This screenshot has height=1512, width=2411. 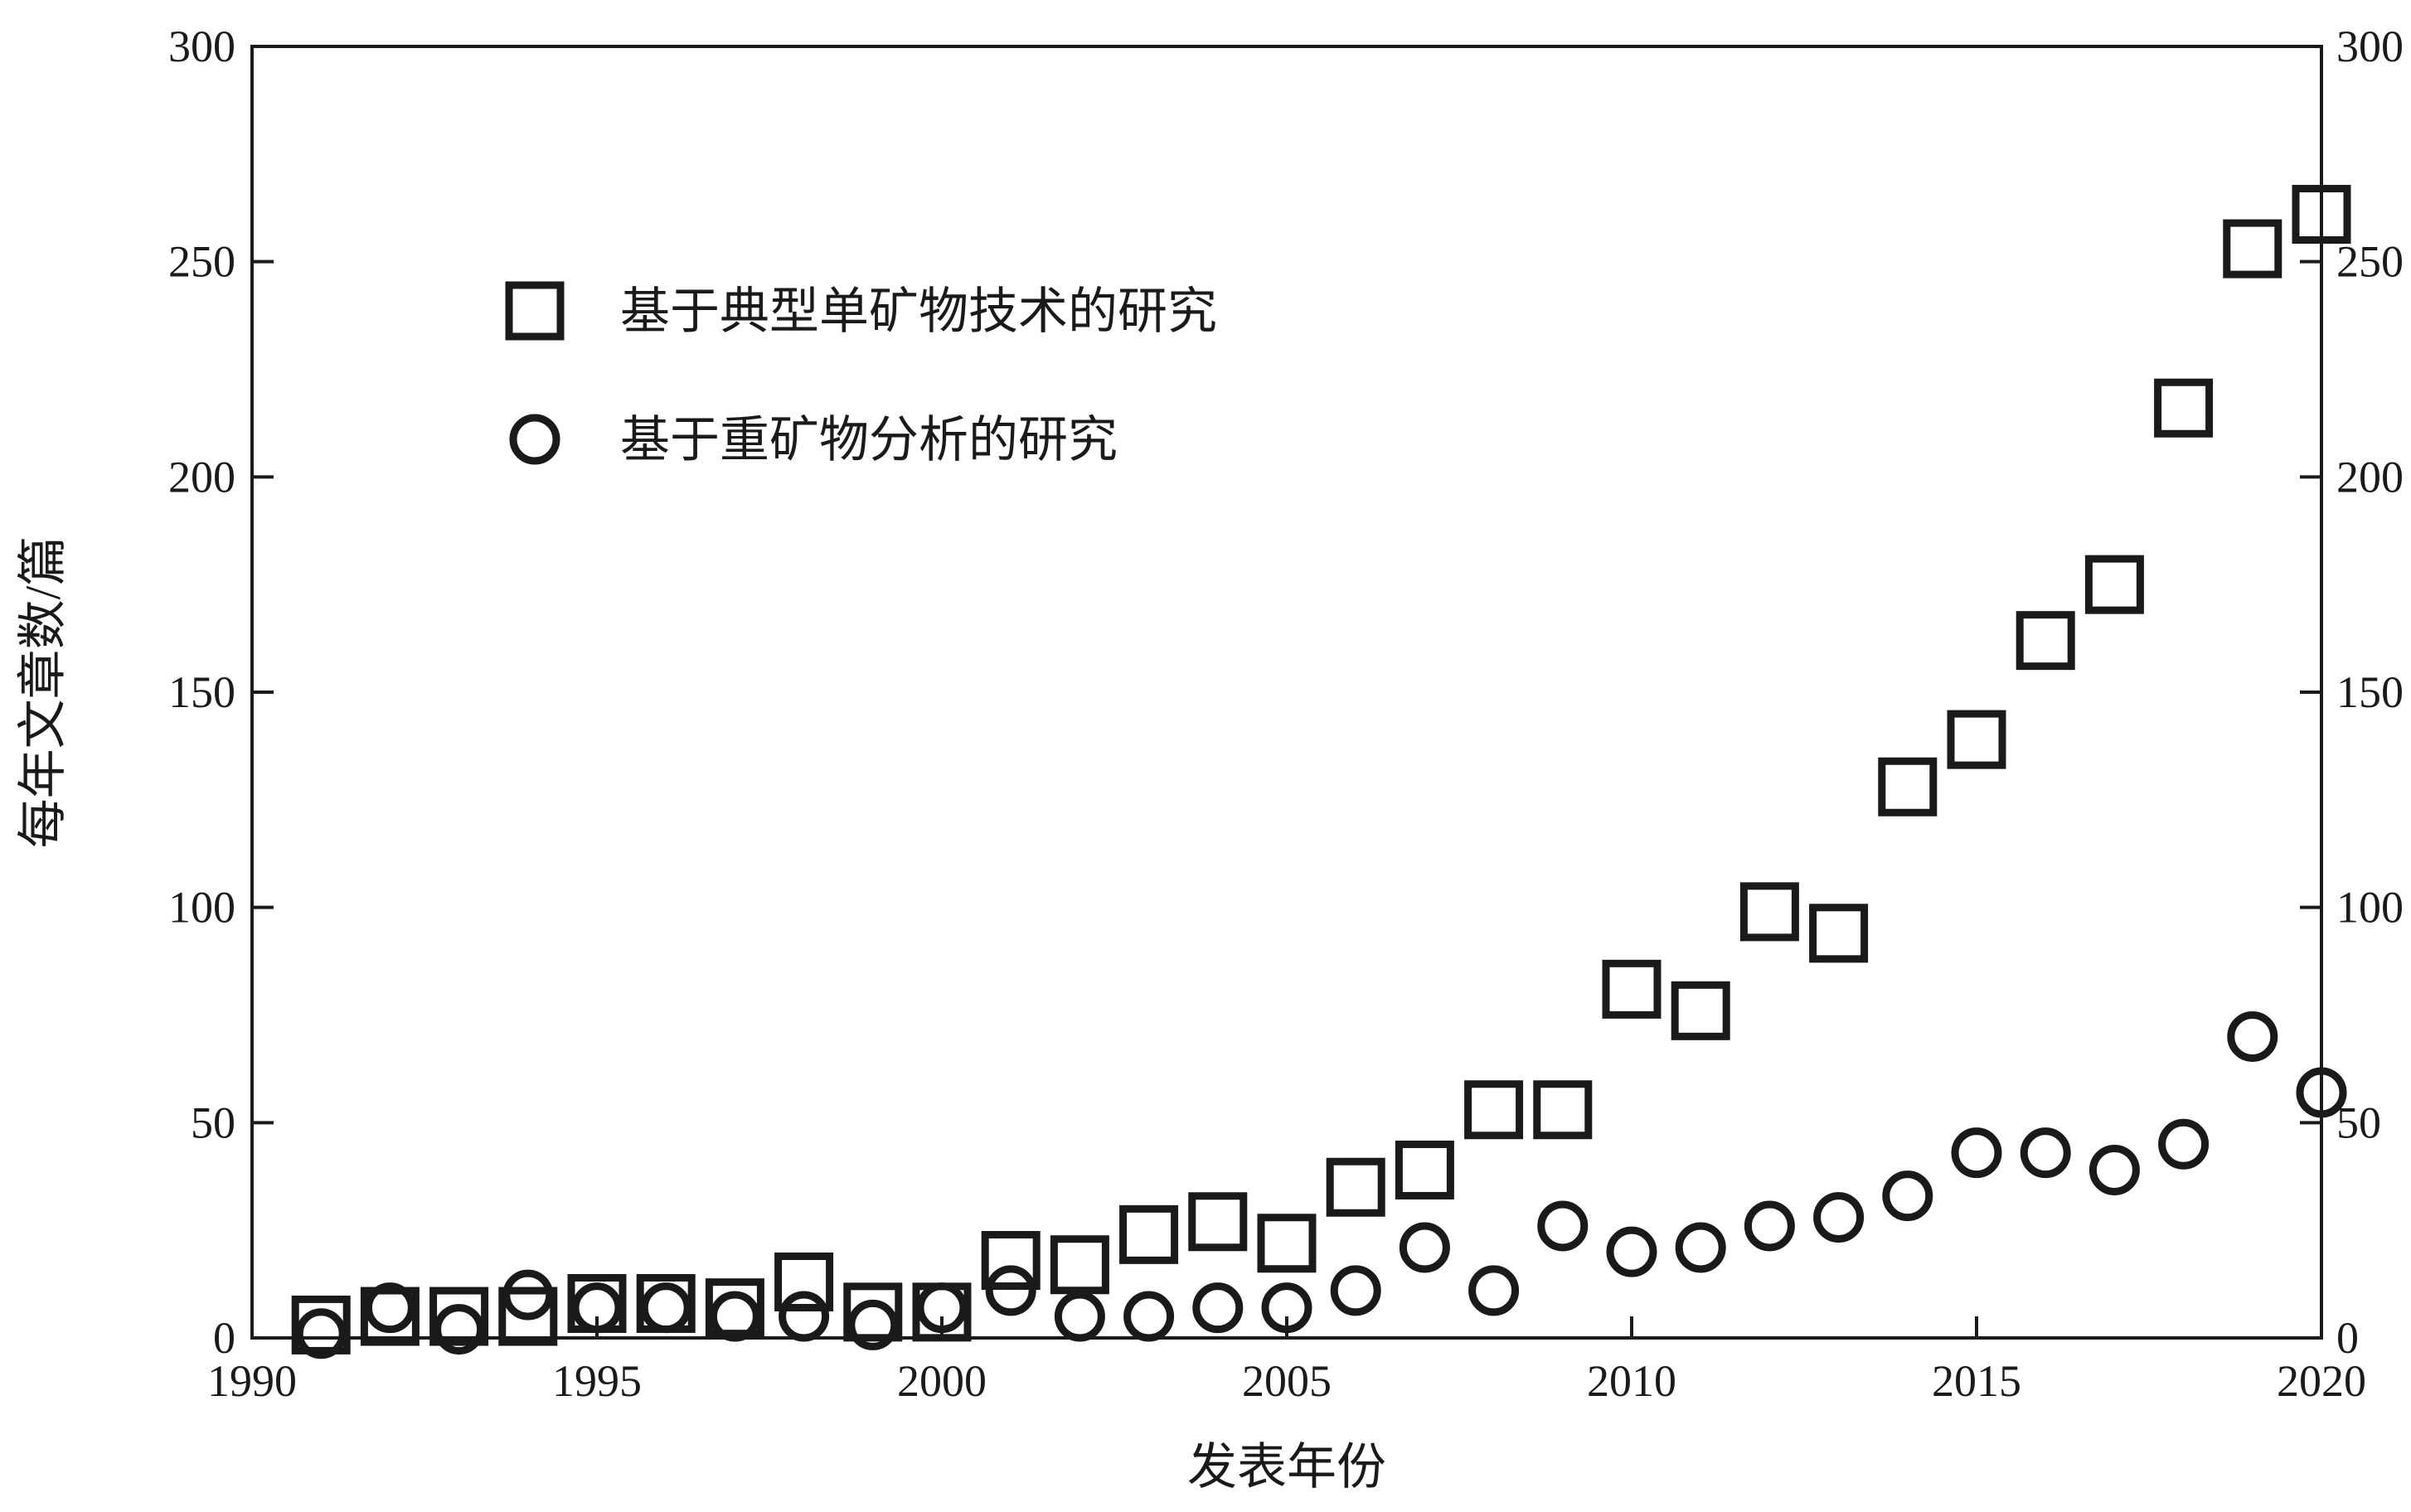 I want to click on y-tick-label: 250, so click(x=201, y=262).